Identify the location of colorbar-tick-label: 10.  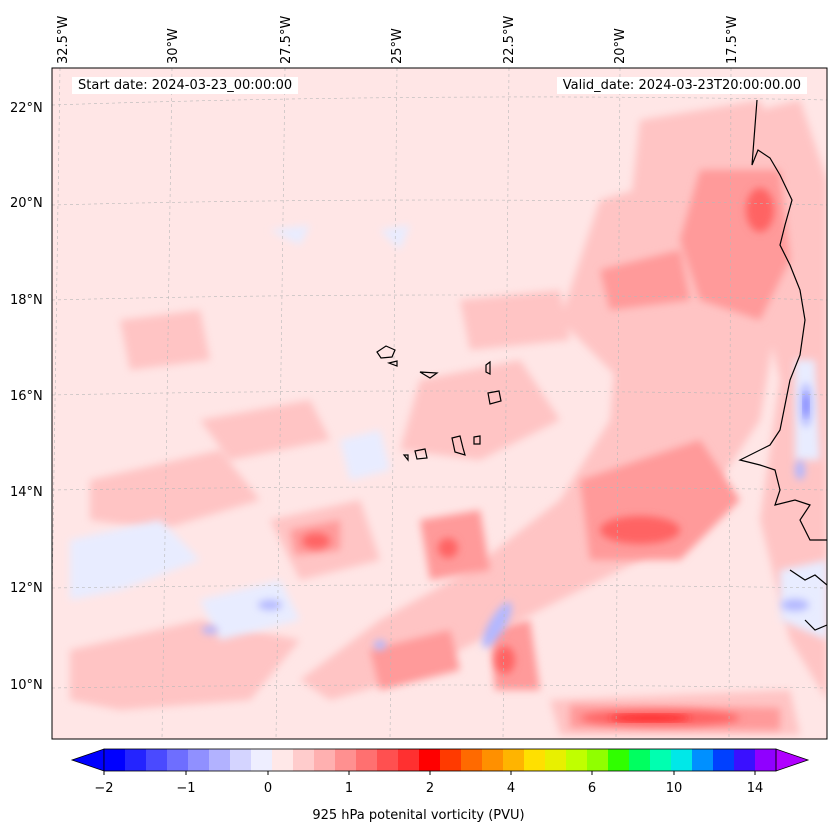
(674, 788).